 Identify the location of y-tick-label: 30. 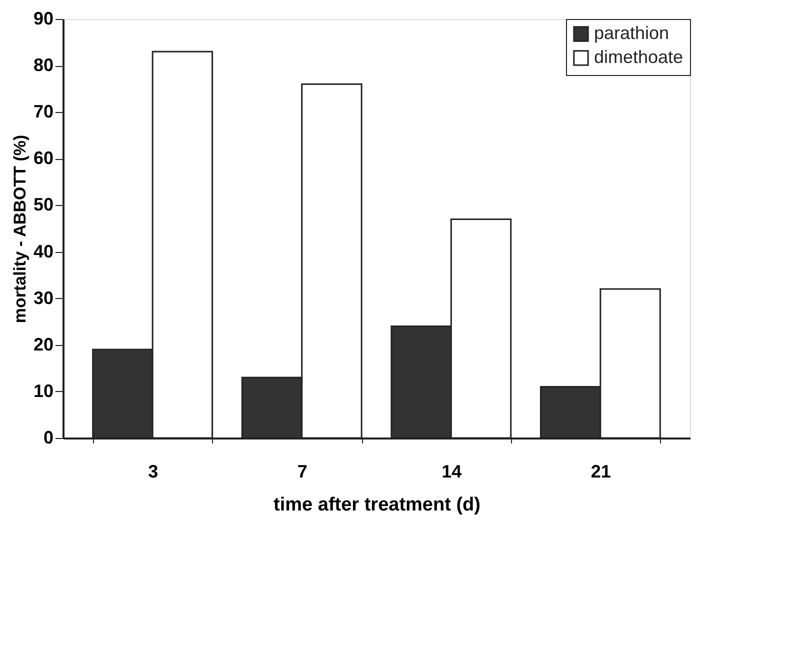
(43, 298).